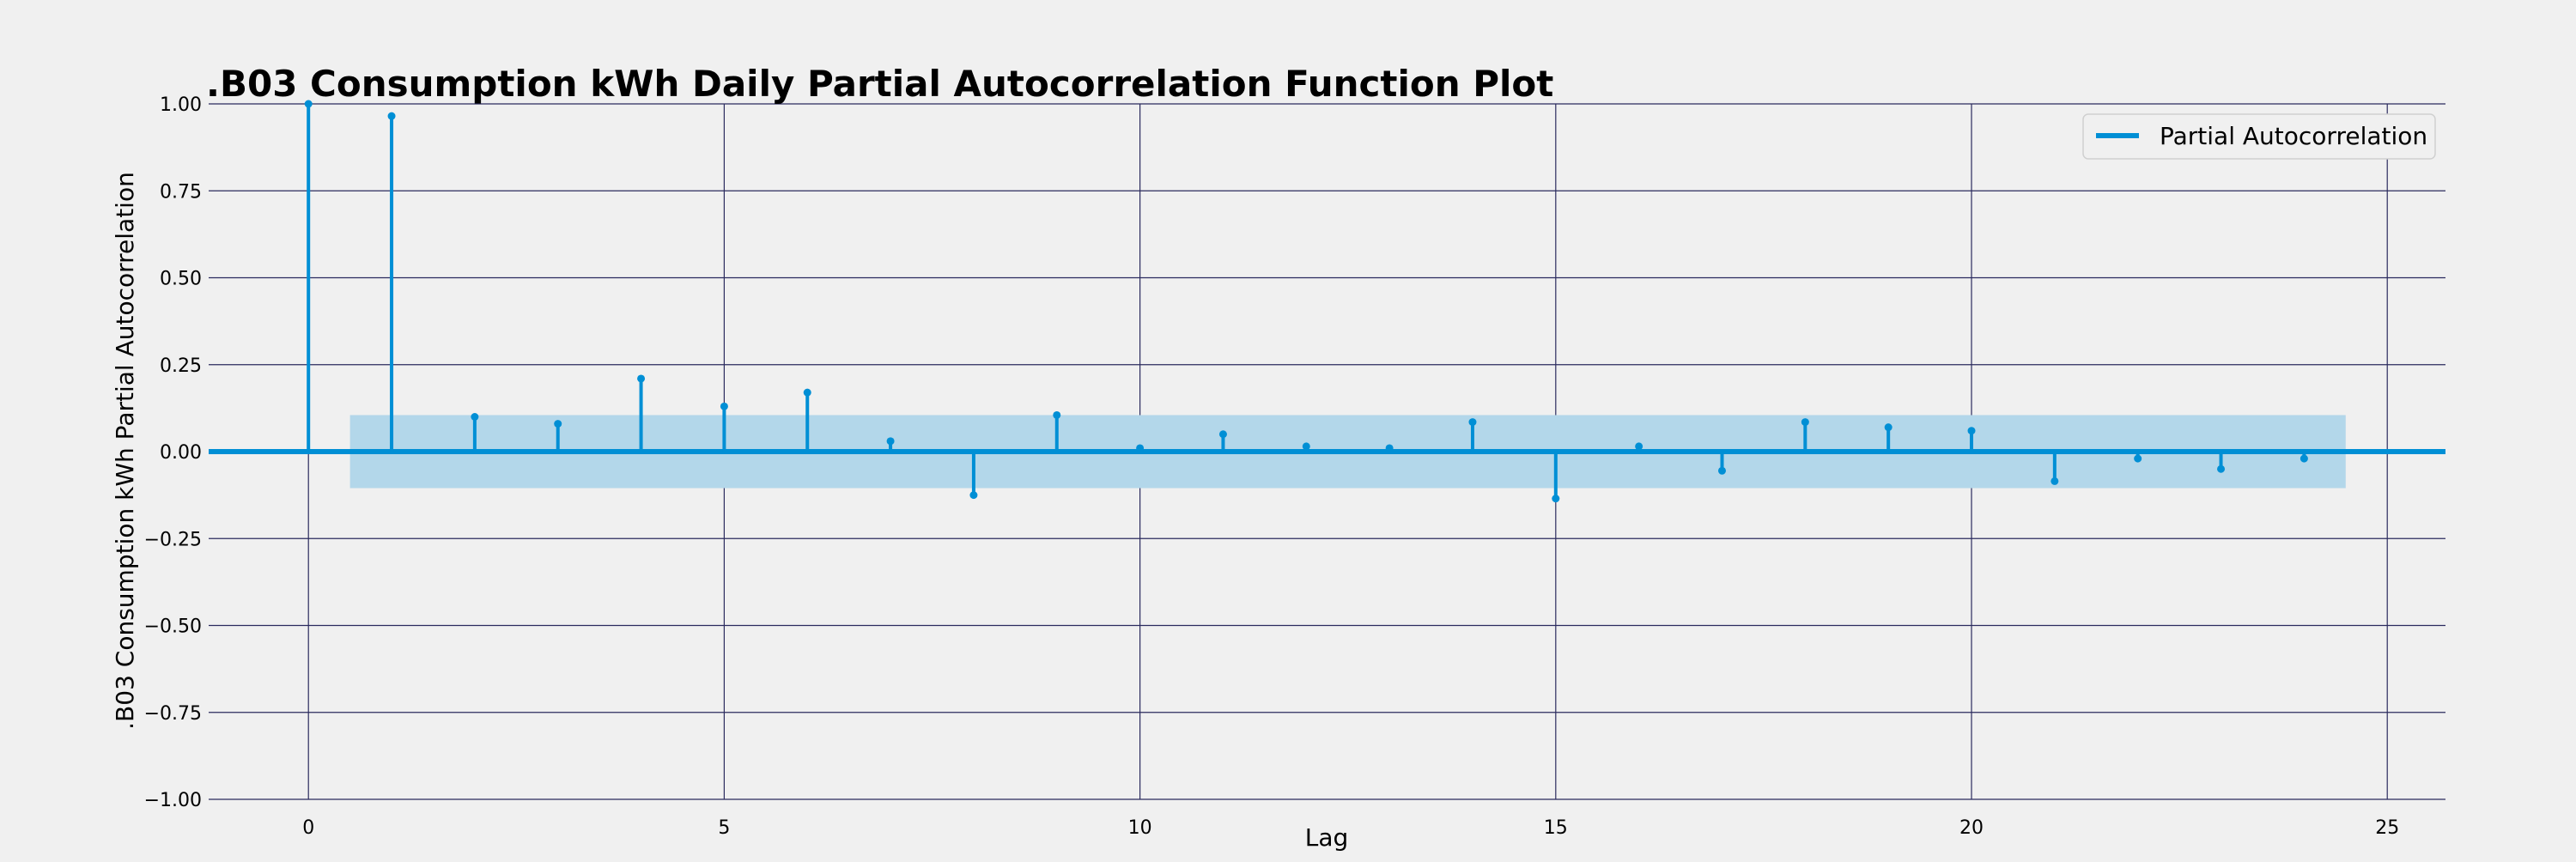  Describe the element at coordinates (2294, 136) in the screenshot. I see `legend-entry-label: Partial Autocorrelation` at that location.